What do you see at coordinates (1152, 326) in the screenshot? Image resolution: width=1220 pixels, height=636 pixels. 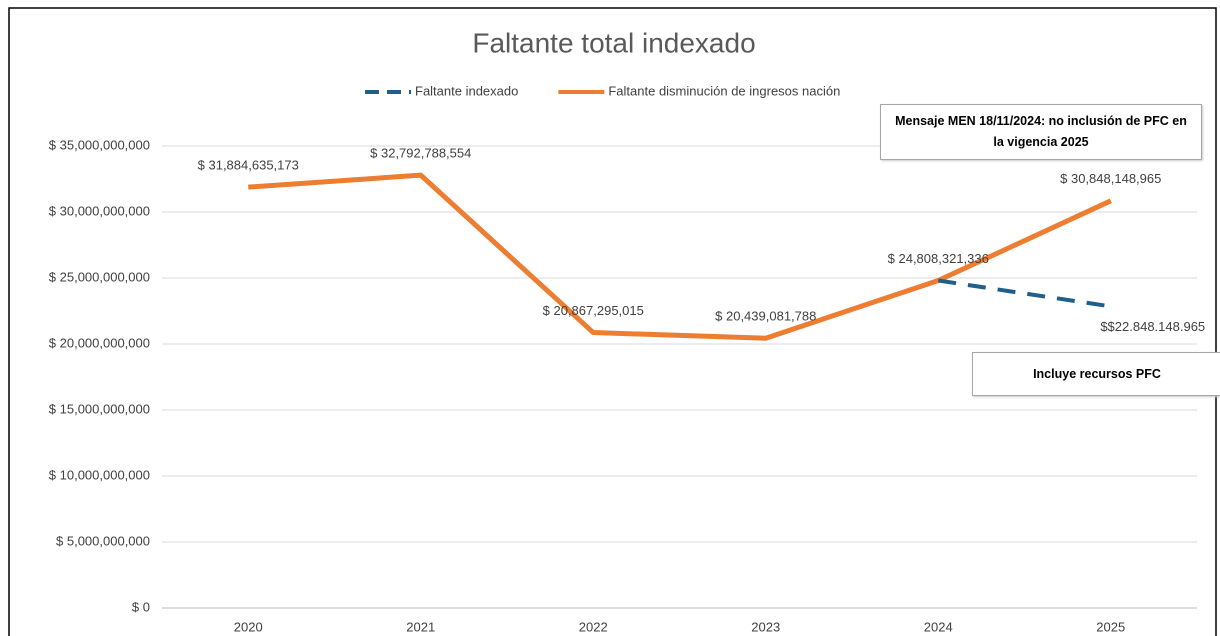 I see `data-label: $$22.848.148.965` at bounding box center [1152, 326].